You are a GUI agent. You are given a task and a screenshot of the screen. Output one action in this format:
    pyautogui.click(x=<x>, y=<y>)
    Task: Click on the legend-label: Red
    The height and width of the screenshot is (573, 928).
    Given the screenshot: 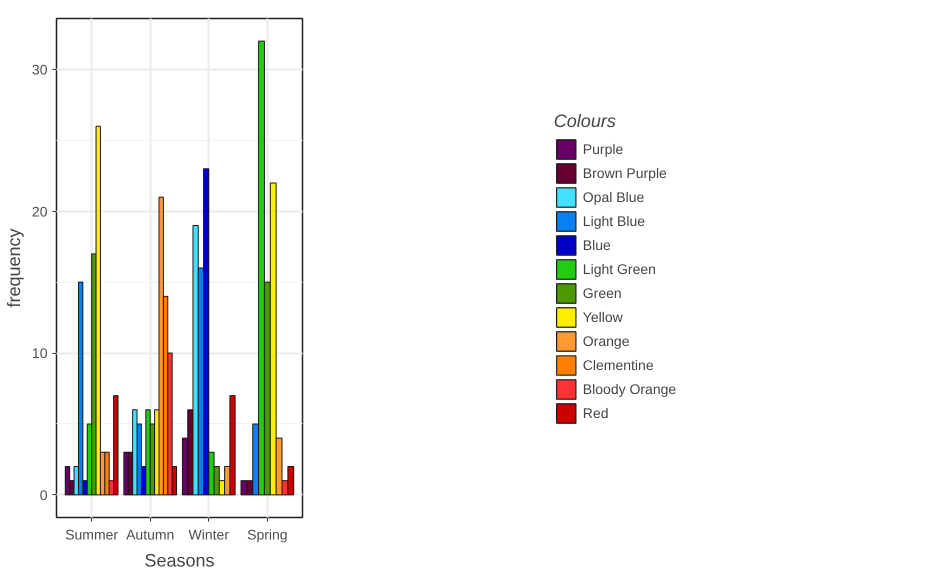 What is the action you would take?
    pyautogui.click(x=595, y=413)
    